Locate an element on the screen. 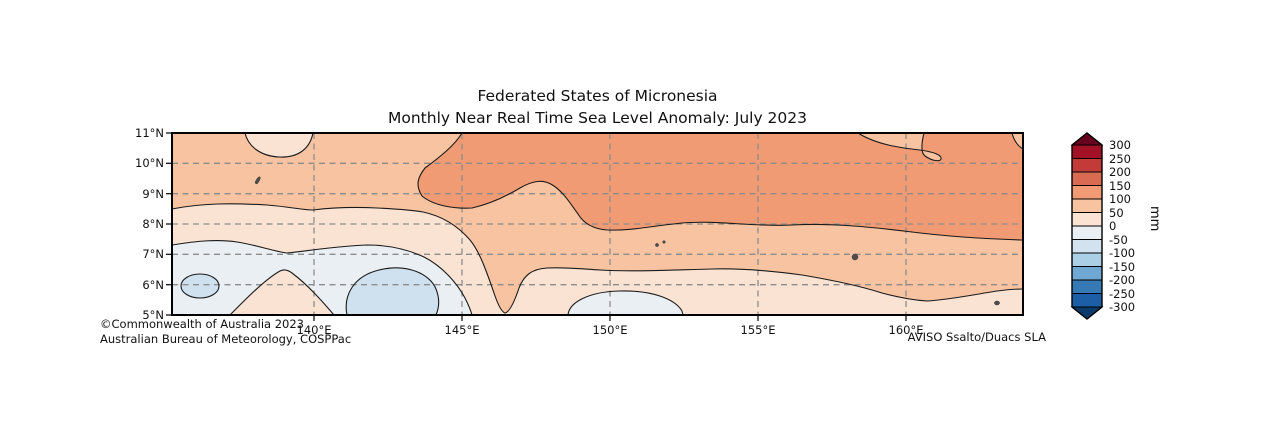 This screenshot has height=447, width=1262. y-tick-label: 5°N is located at coordinates (153, 314).